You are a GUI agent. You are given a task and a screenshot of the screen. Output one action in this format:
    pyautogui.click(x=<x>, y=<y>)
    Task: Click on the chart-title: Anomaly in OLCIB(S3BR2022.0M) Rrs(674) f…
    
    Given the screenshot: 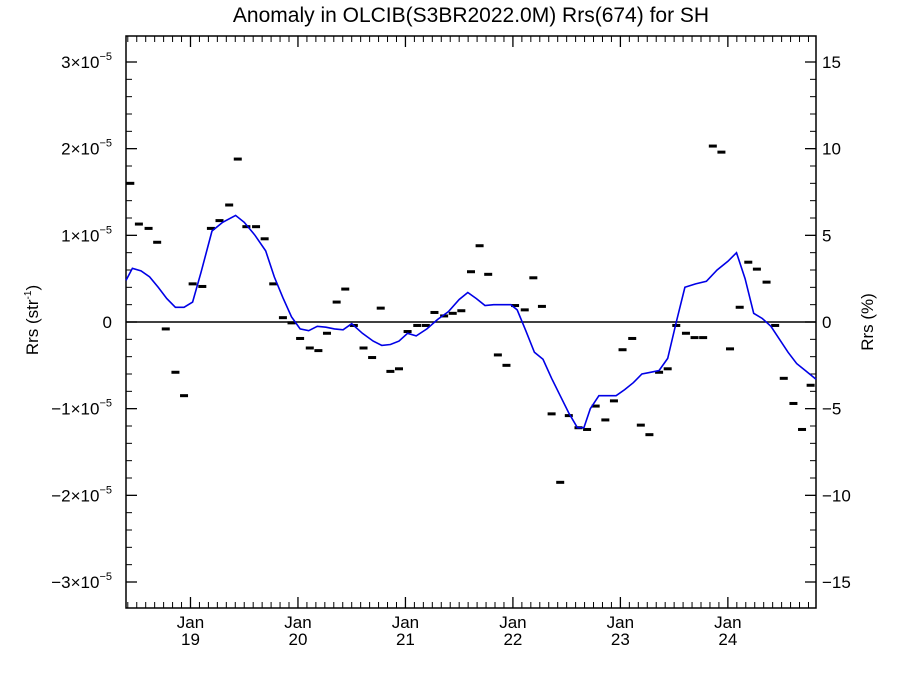 What is the action you would take?
    pyautogui.click(x=471, y=15)
    